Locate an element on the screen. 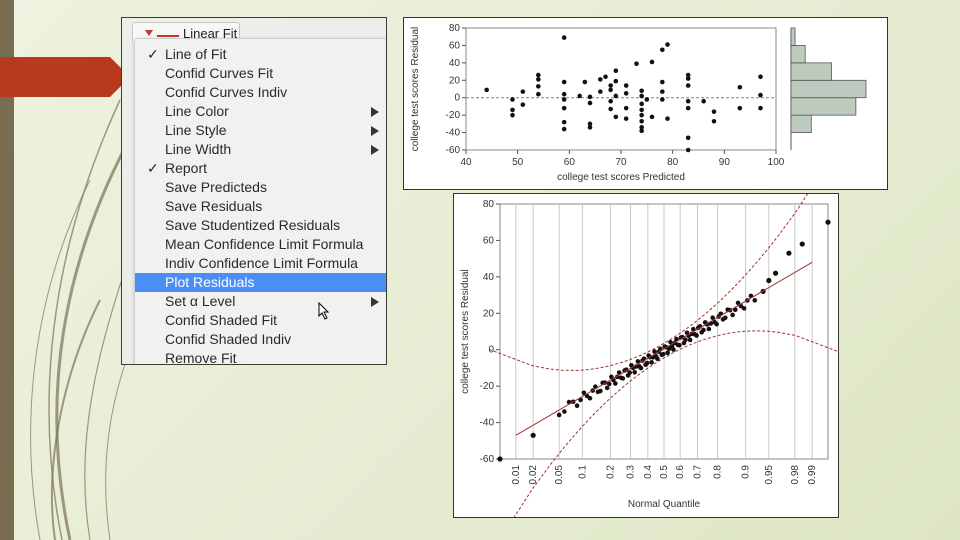 This screenshot has width=960, height=540. y-tick-label: -40 is located at coordinates (453, 133).